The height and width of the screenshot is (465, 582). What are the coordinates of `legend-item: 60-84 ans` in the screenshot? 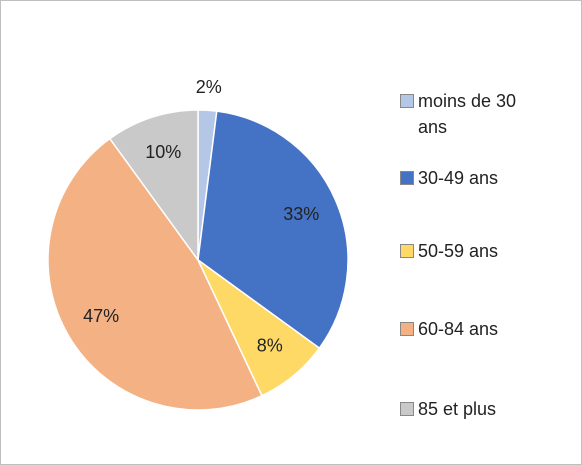 It's located at (459, 329).